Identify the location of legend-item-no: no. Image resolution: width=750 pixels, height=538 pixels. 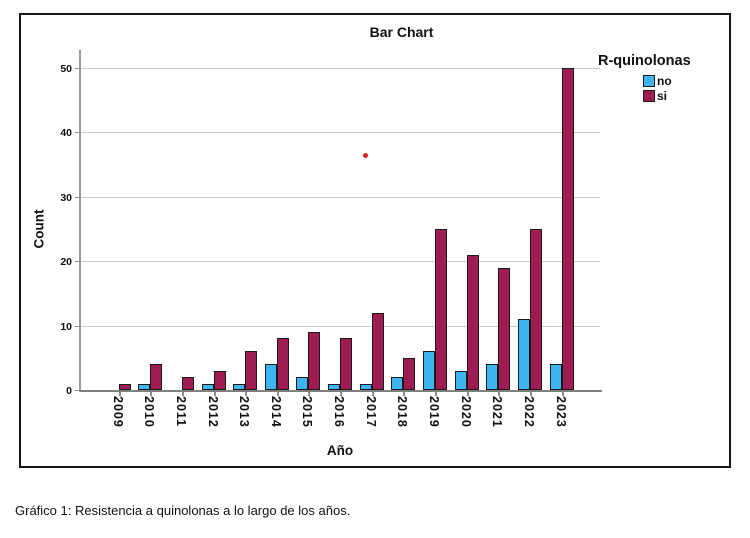
(686, 80).